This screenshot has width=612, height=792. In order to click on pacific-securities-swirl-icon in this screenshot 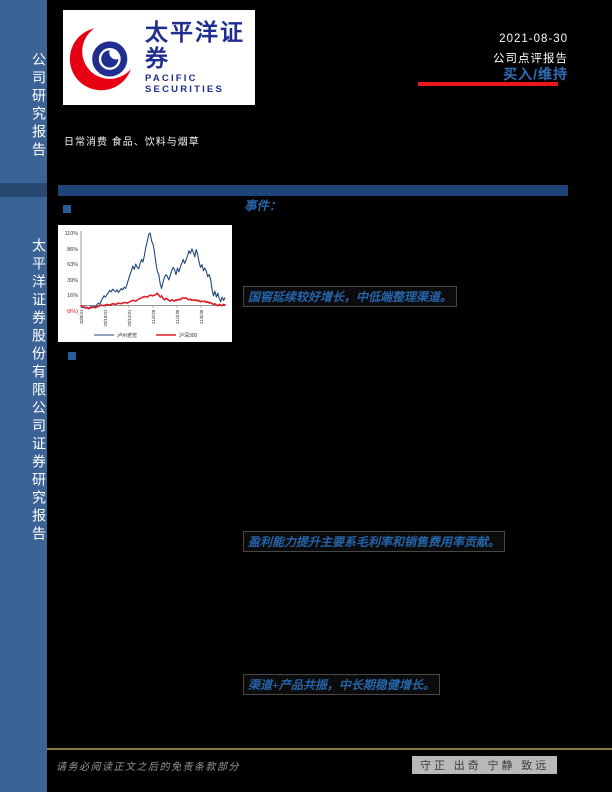, I will do `click(101, 58)`.